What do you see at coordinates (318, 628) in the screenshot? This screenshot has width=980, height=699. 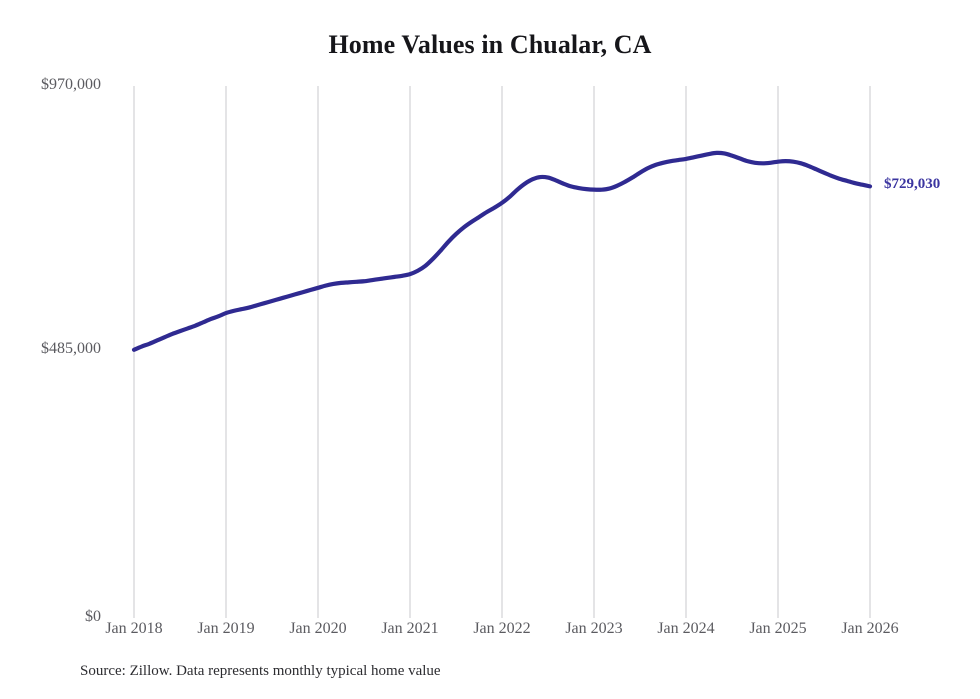 I see `x-axis-tick-jan-2020: Jan 2020` at bounding box center [318, 628].